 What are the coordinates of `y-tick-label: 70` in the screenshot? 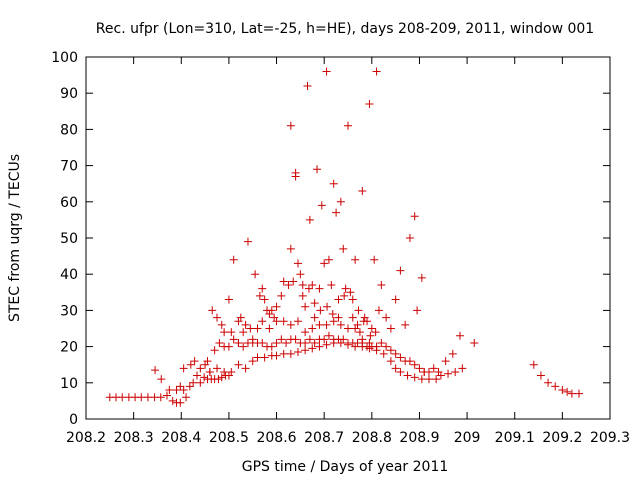 It's located at (69, 167).